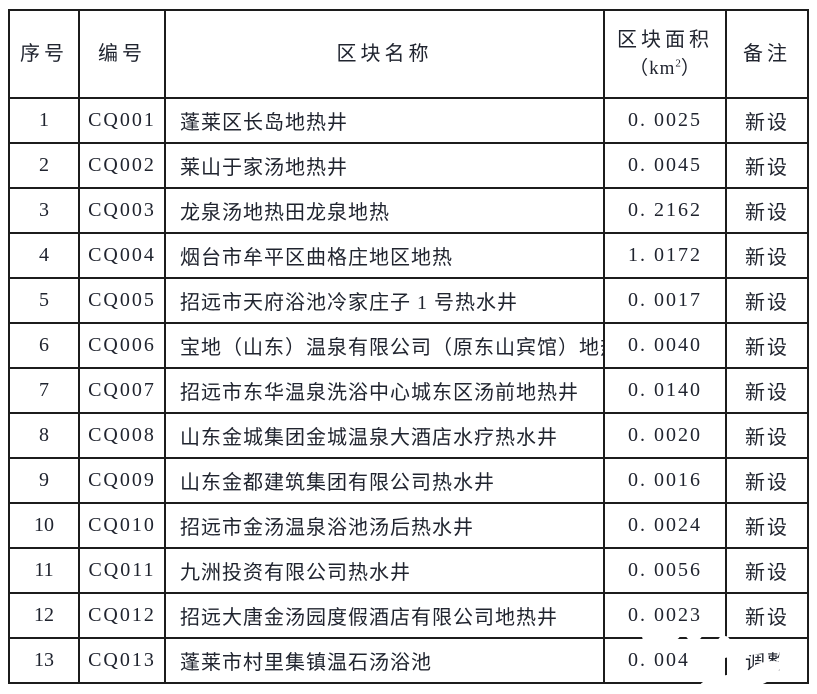  Describe the element at coordinates (384, 480) in the screenshot. I see `cell-name: 山东金都建筑集团有限公司热水井` at that location.